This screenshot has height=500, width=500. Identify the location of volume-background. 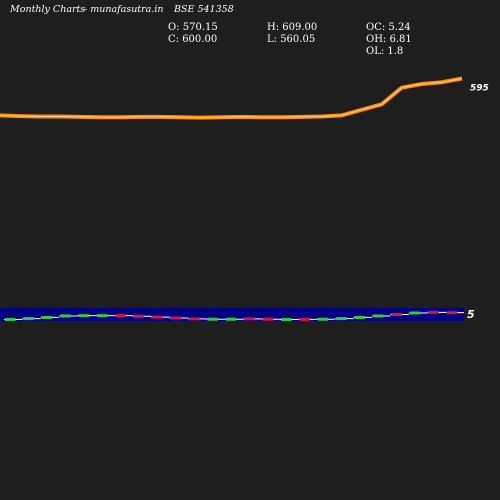
(232, 314).